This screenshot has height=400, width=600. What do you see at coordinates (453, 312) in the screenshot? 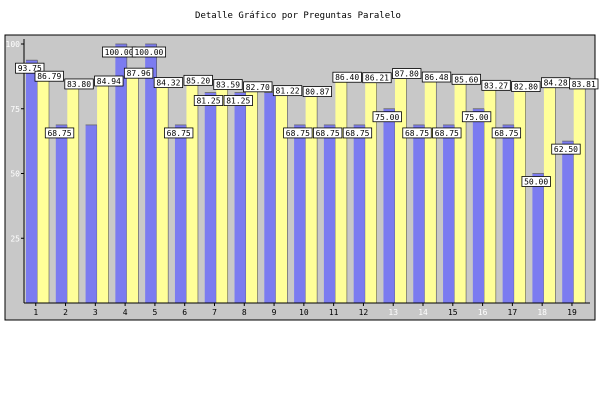
I see `x-tick-label: 15` at bounding box center [453, 312].